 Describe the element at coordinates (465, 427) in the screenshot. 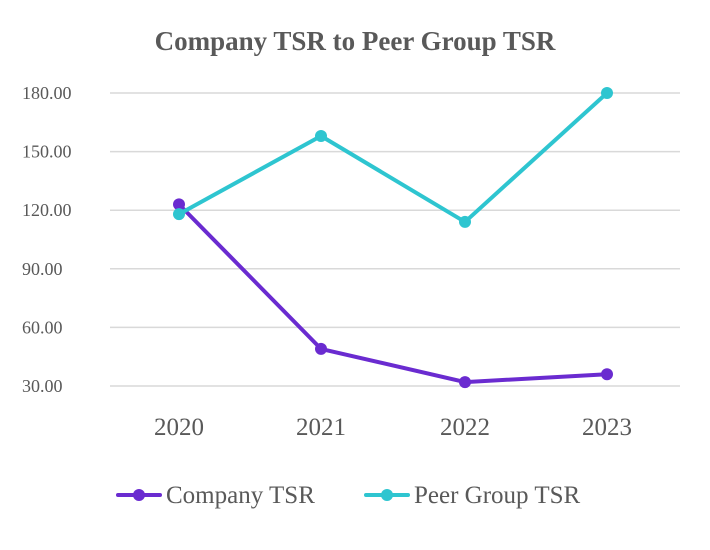

I see `x-tick-label: 2022` at that location.